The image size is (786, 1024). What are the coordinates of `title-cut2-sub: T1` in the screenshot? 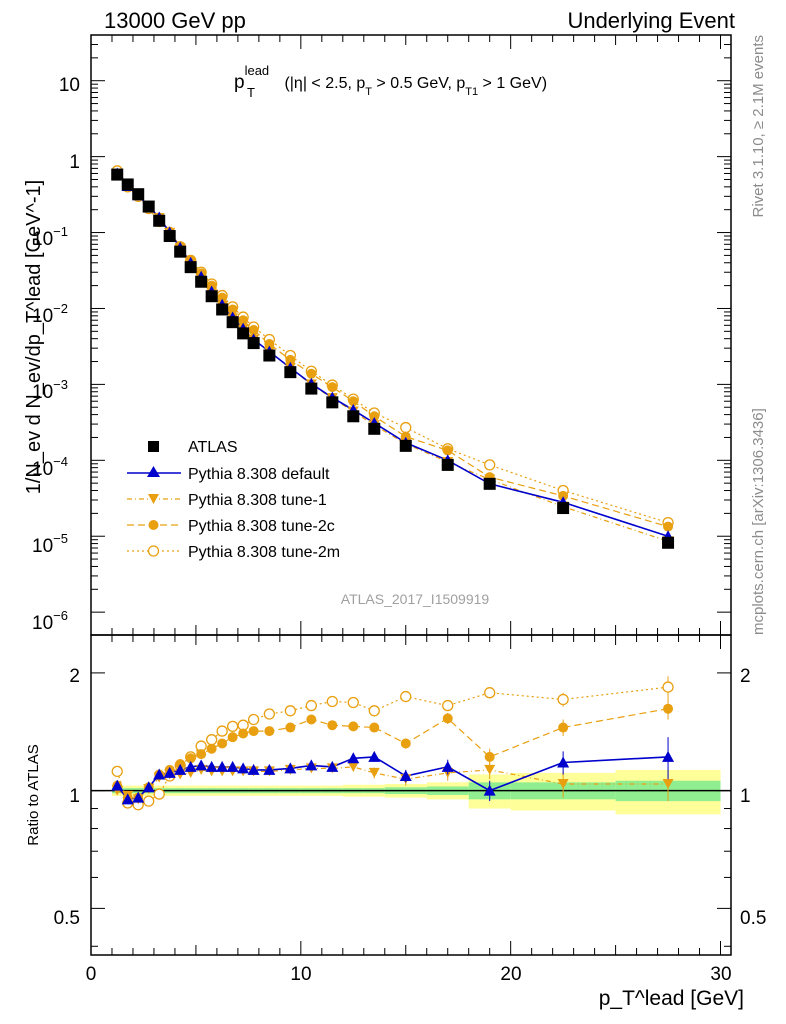 It's located at (471, 92).